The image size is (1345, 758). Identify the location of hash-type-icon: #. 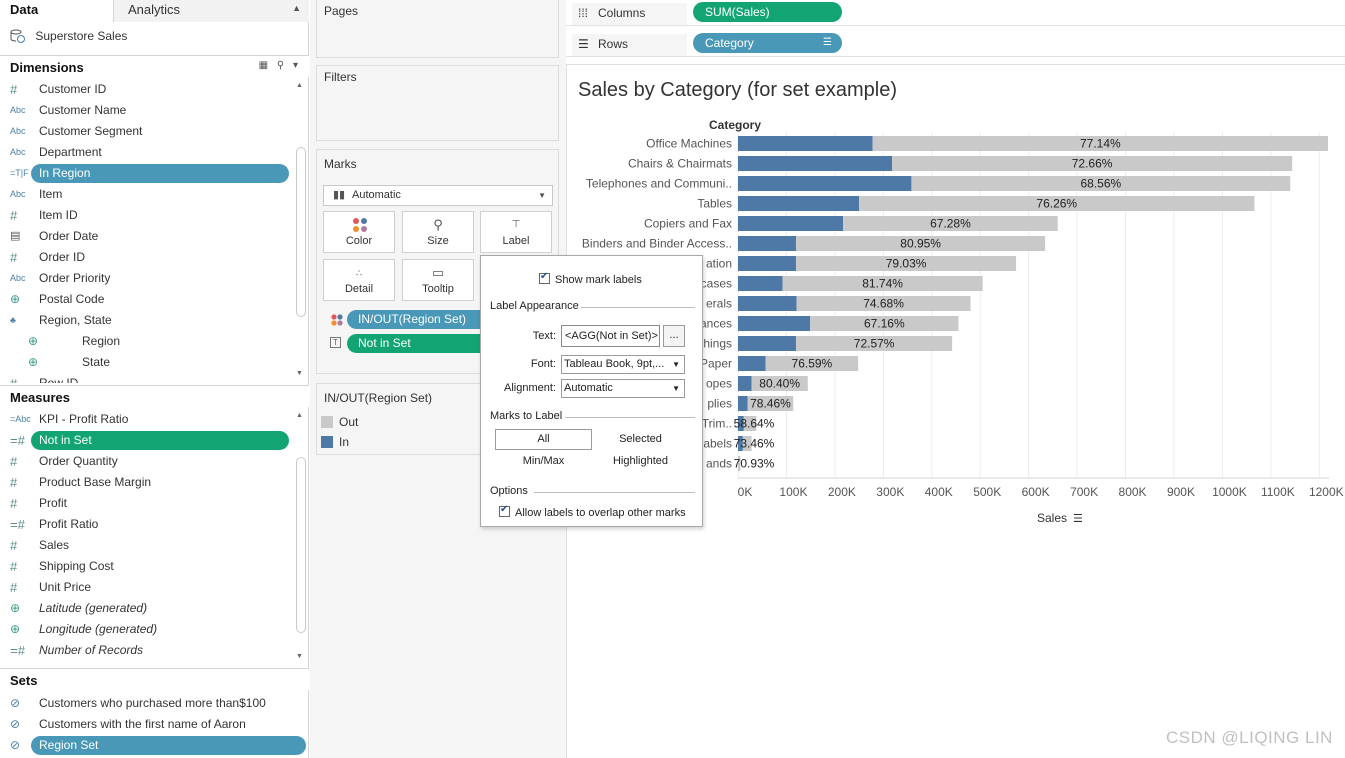
(22, 378).